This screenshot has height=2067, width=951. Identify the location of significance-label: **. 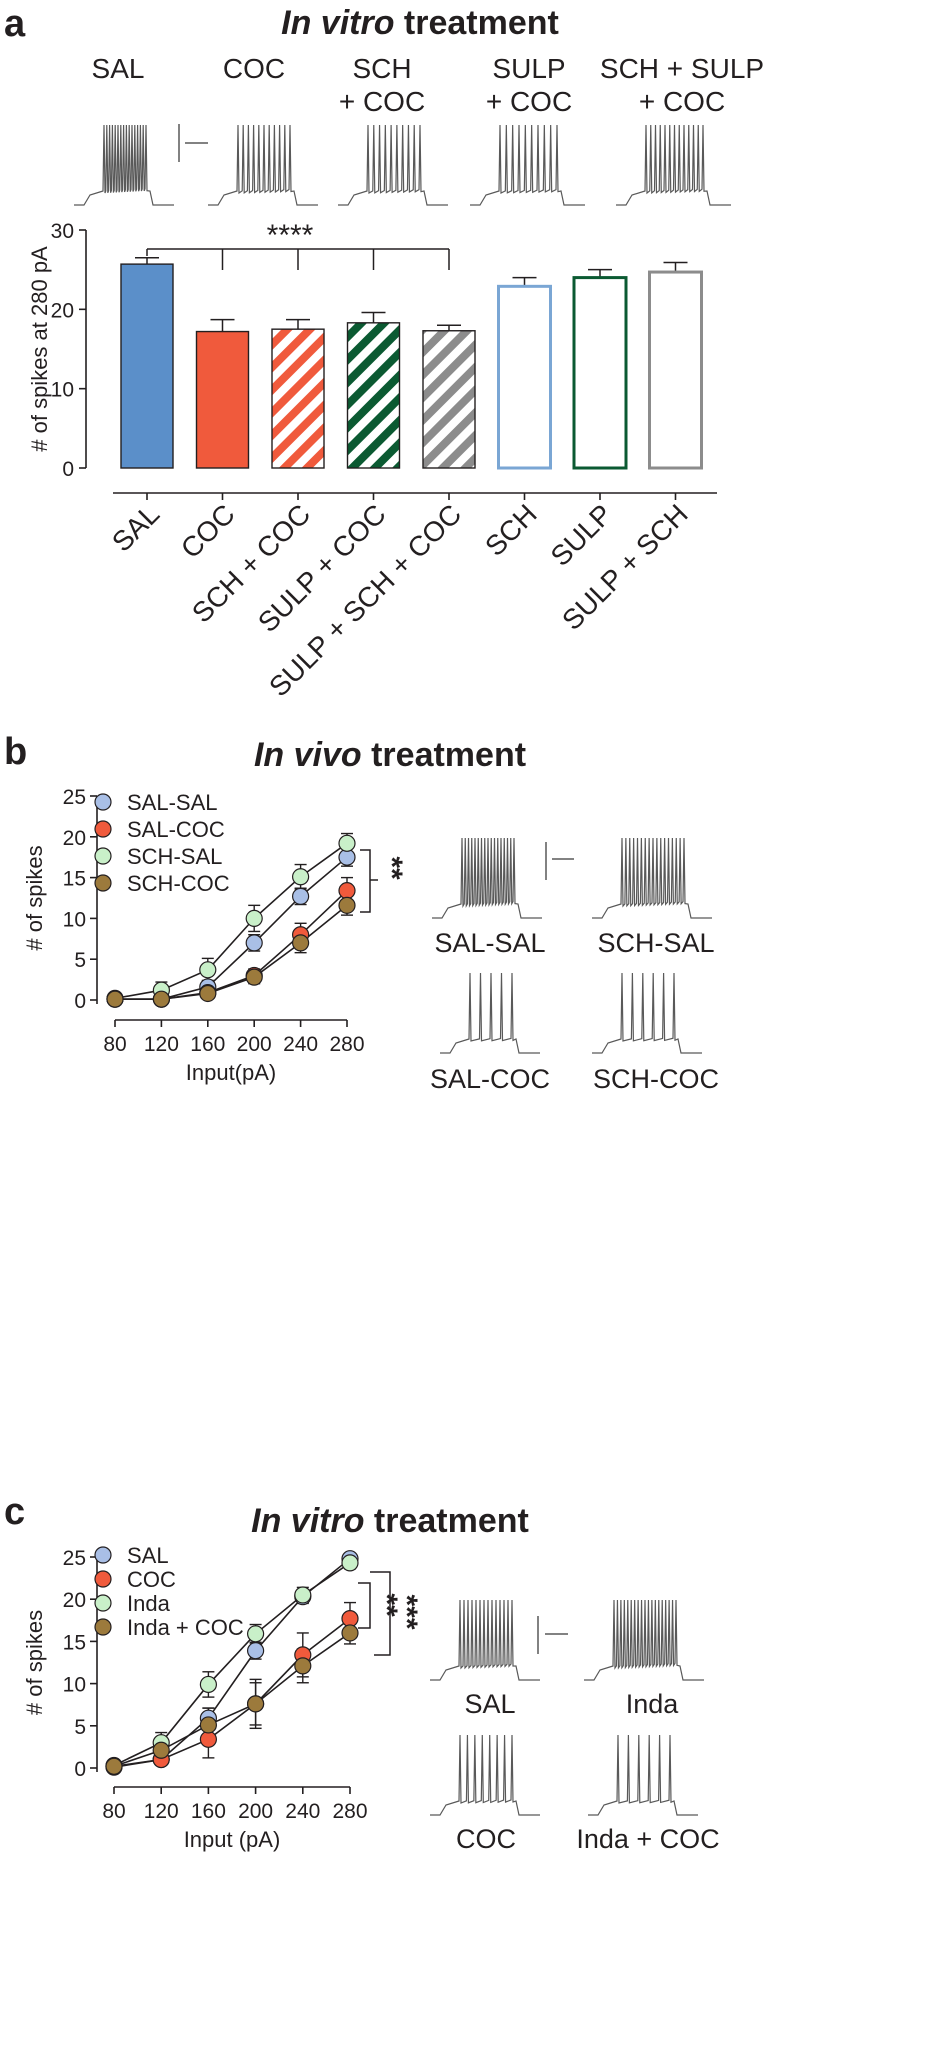
(386, 1605).